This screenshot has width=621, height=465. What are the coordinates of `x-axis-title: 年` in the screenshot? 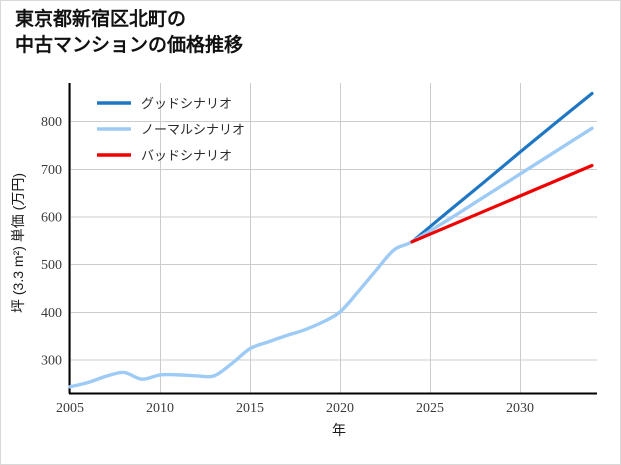 It's located at (339, 430).